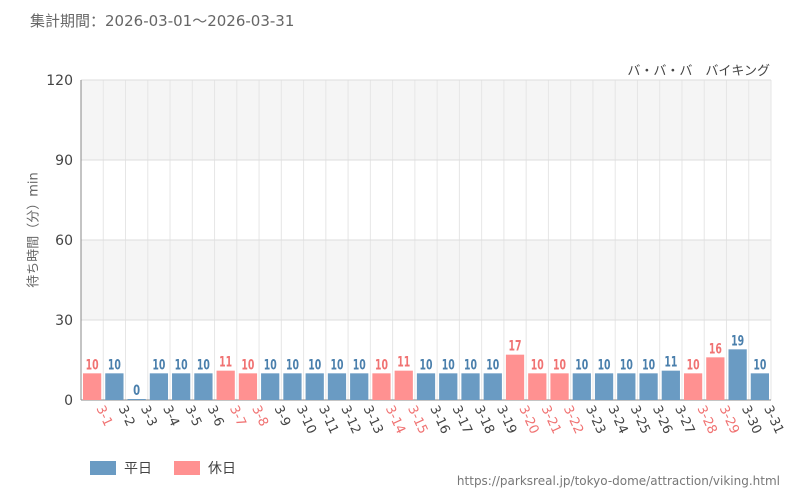  What do you see at coordinates (187, 468) in the screenshot?
I see `legend-swatch-holiday` at bounding box center [187, 468].